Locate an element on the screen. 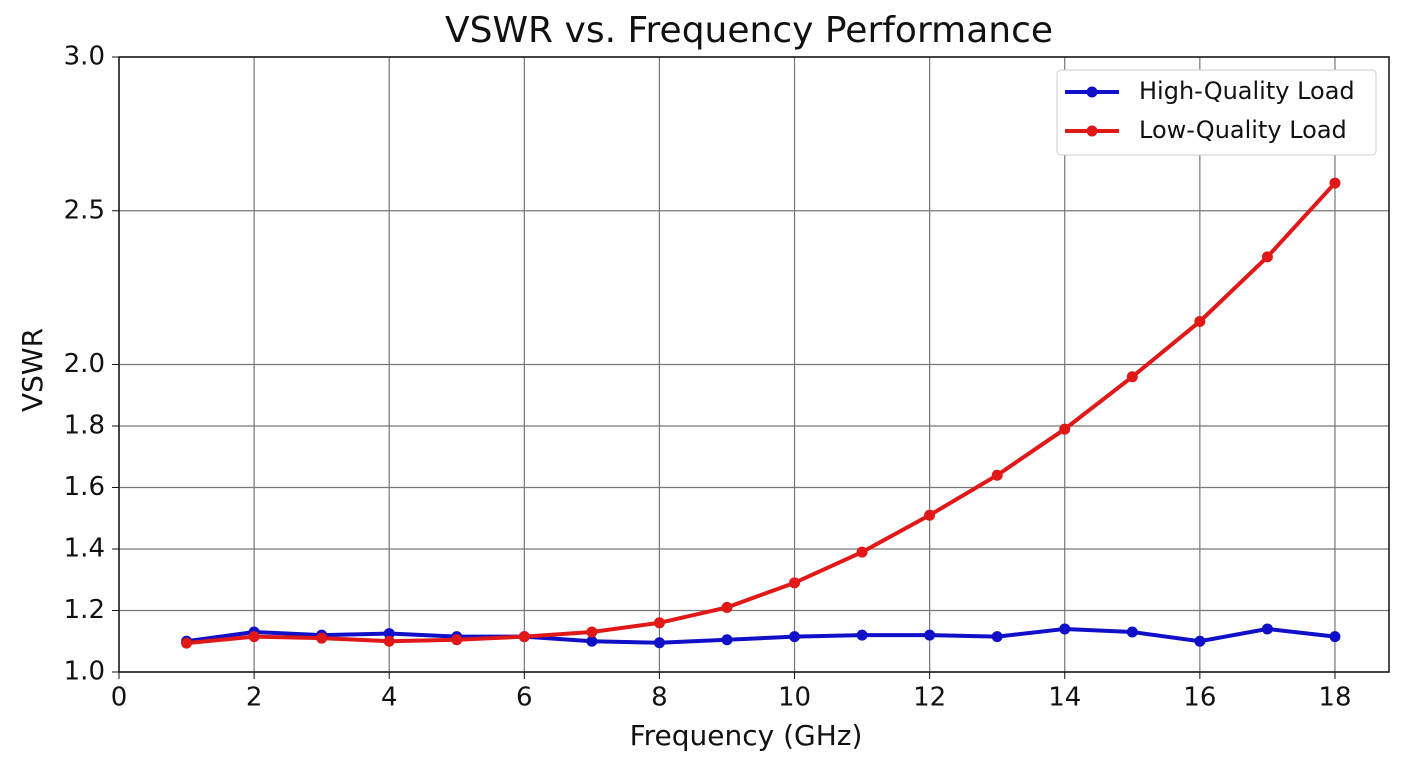  x-tick-label: 12 is located at coordinates (929, 698).